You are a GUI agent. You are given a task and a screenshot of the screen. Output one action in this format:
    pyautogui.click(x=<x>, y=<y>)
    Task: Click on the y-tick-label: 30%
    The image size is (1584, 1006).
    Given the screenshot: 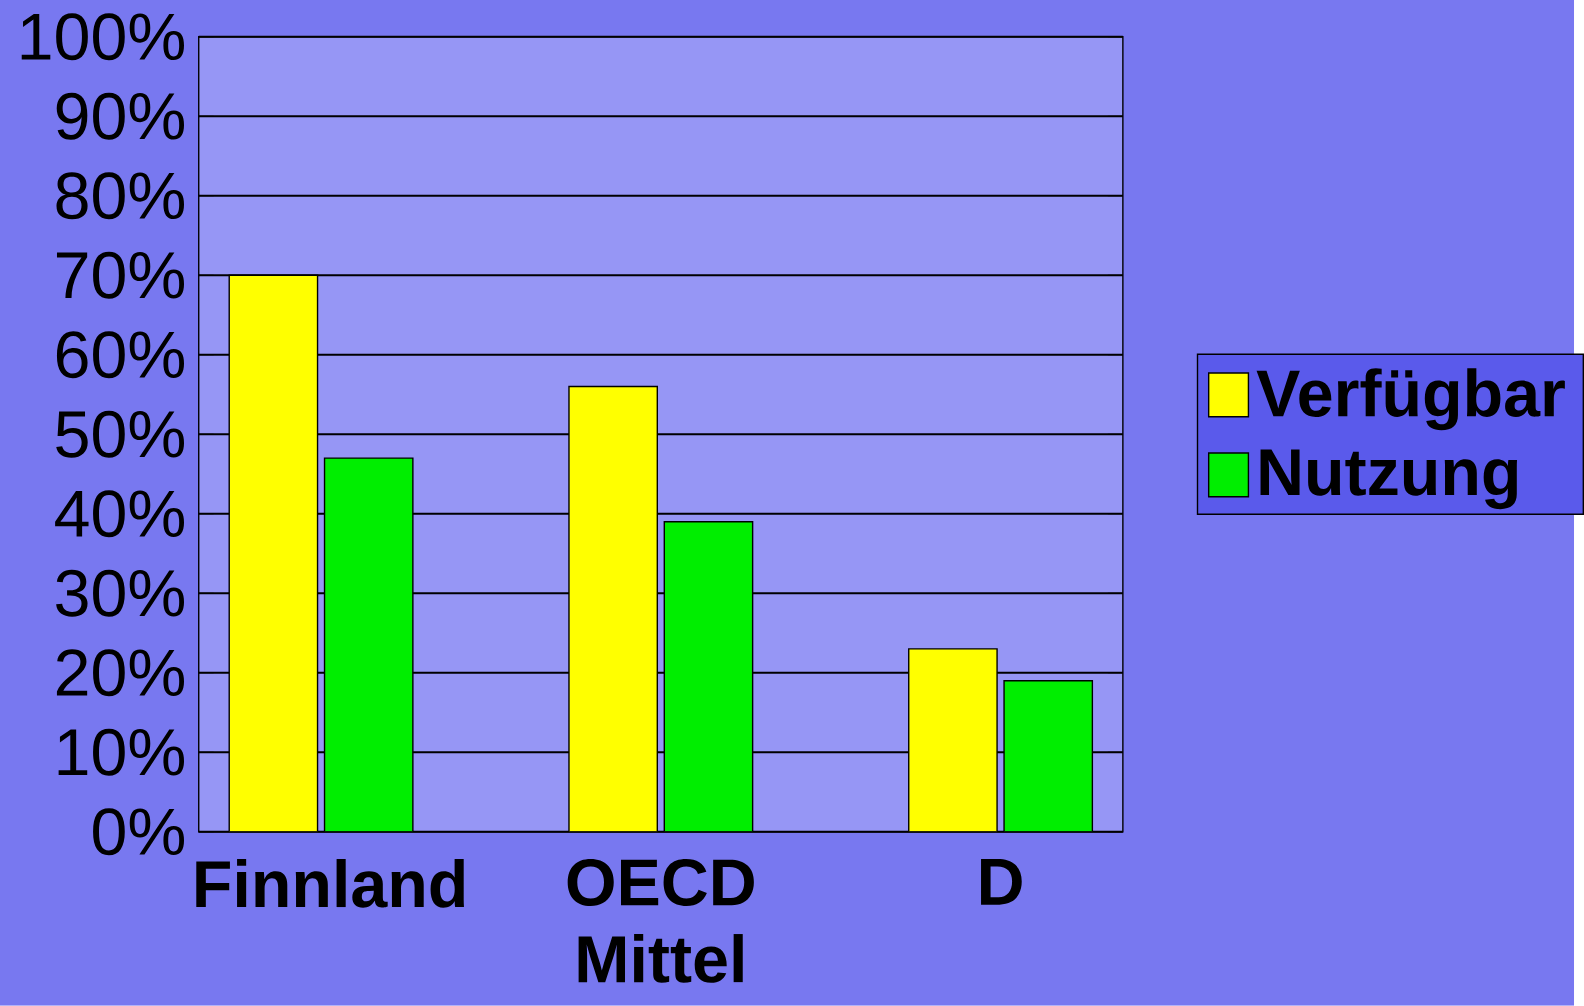 What is the action you would take?
    pyautogui.click(x=120, y=593)
    